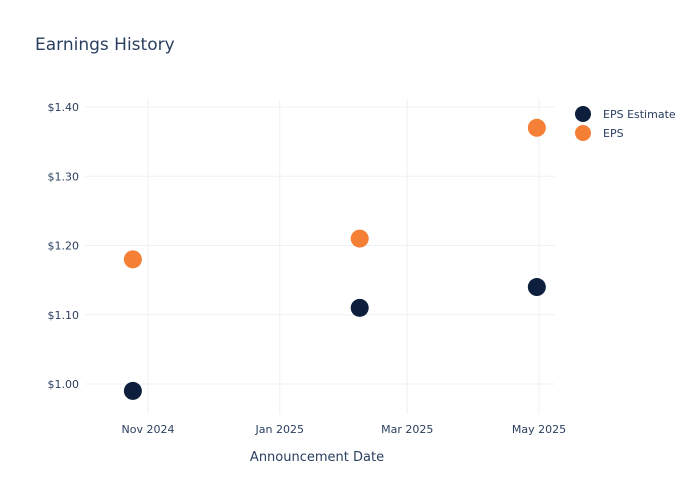 The width and height of the screenshot is (700, 500). What do you see at coordinates (344, 429) in the screenshot?
I see `x-axis-ticks: Nov 2024 Jan 2025 Mar 2025 May 2025` at bounding box center [344, 429].